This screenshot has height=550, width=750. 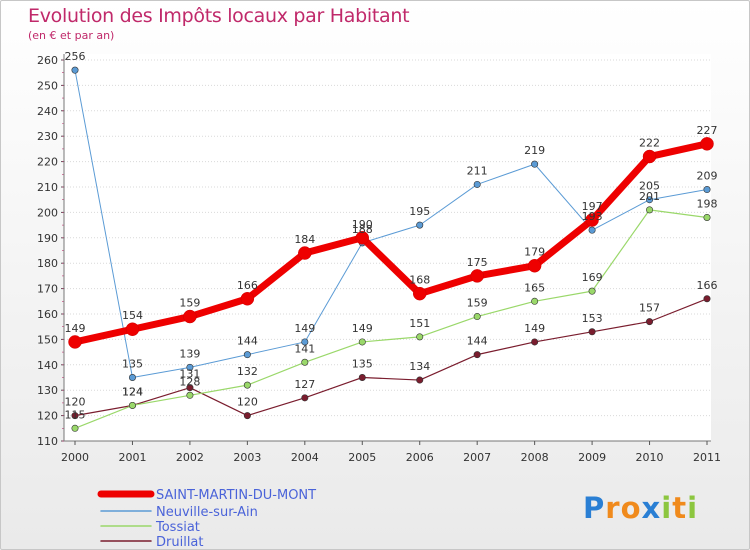 I want to click on data-label: 132, so click(x=247, y=371).